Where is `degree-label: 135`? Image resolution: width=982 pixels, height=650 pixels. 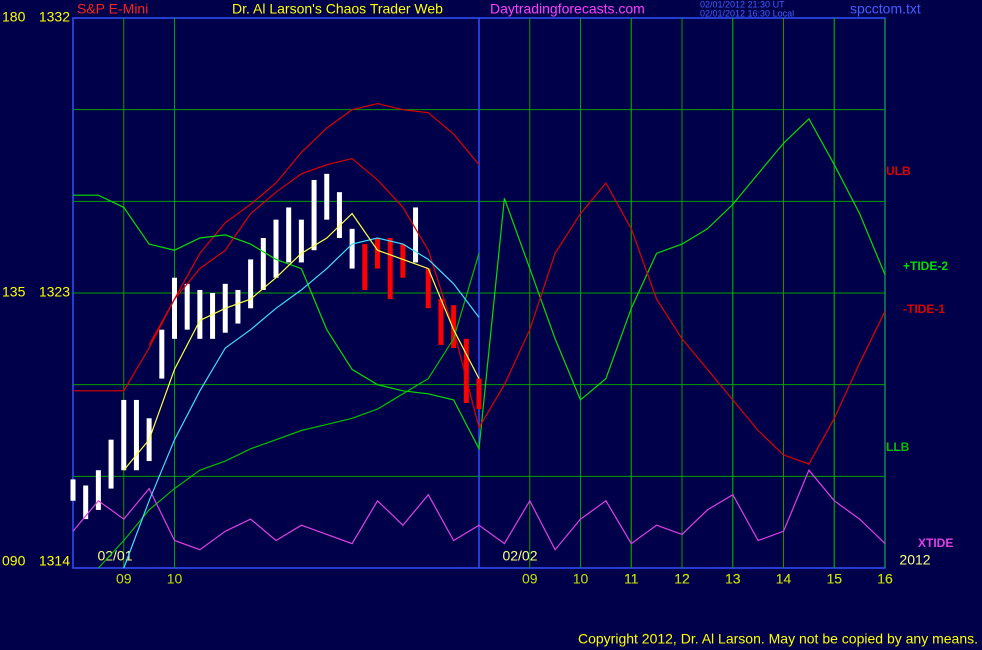 degree-label: 135 is located at coordinates (14, 292).